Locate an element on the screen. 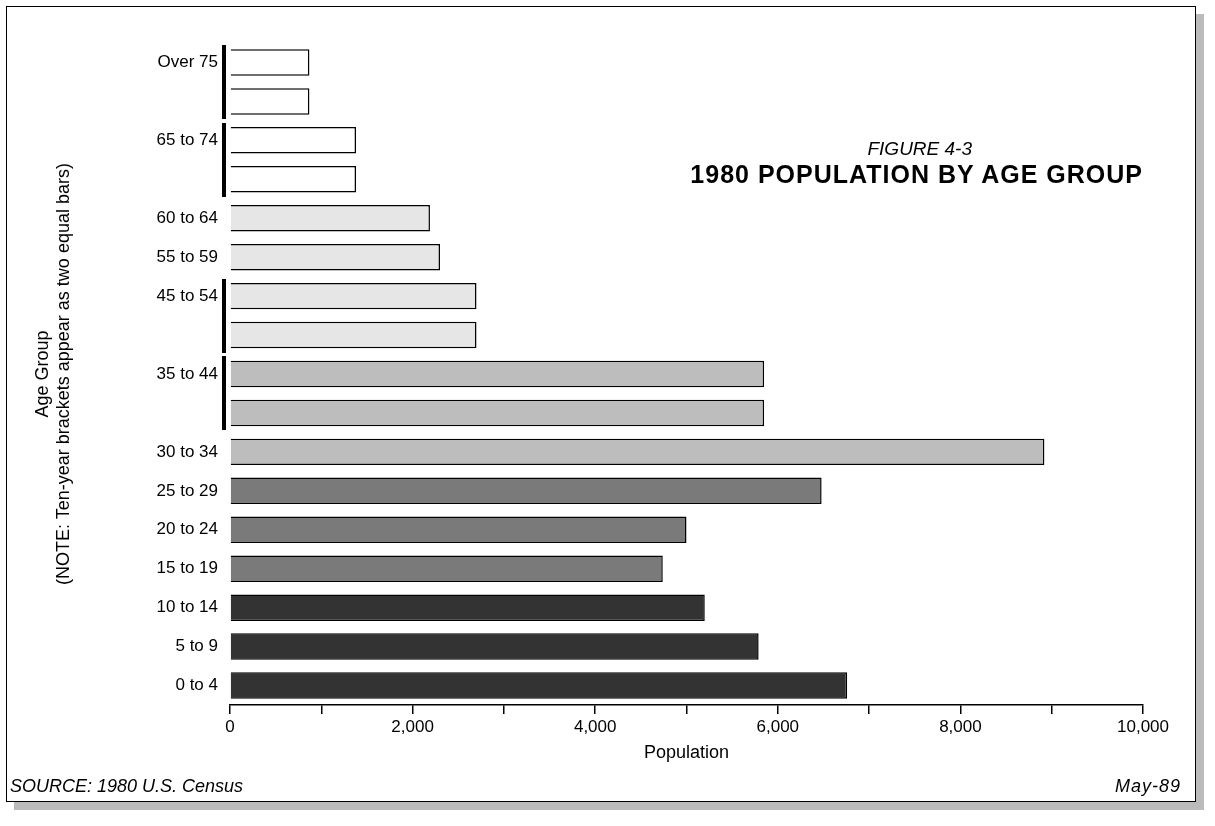 The image size is (1215, 826). y-tick-label: 35 to 44 is located at coordinates (187, 373).